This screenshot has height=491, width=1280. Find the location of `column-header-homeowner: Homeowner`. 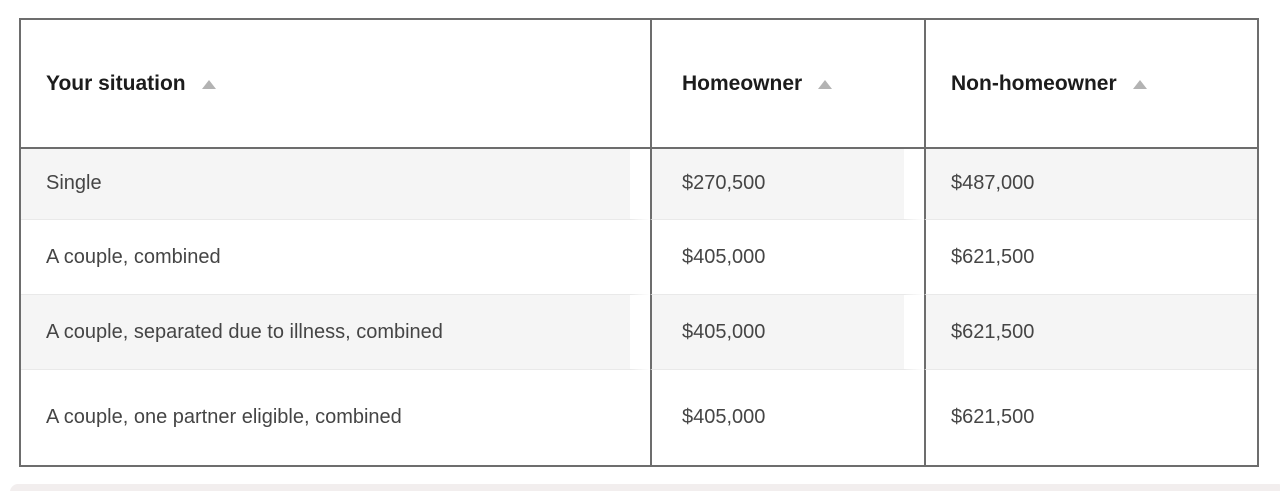

column-header-homeowner: Homeowner is located at coordinates (787, 83).